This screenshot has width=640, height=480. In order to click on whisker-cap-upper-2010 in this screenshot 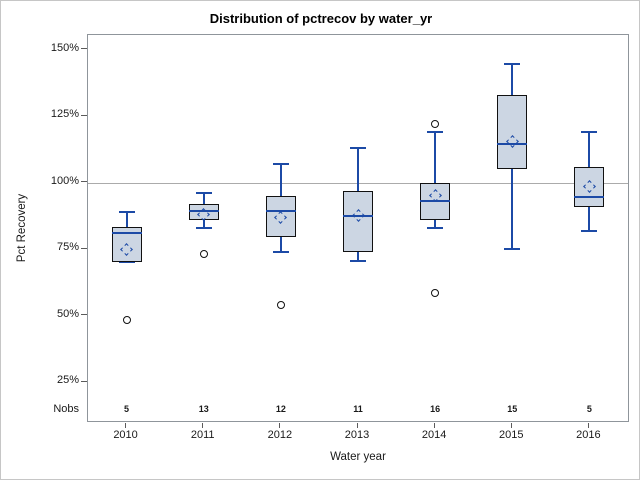, I will do `click(126, 211)`.